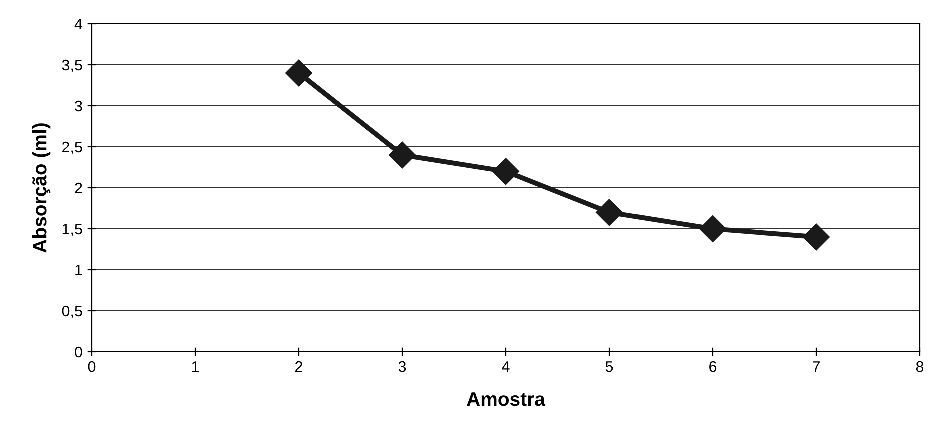 This screenshot has width=929, height=428. What do you see at coordinates (72, 148) in the screenshot?
I see `y-tick-label: 2,5` at bounding box center [72, 148].